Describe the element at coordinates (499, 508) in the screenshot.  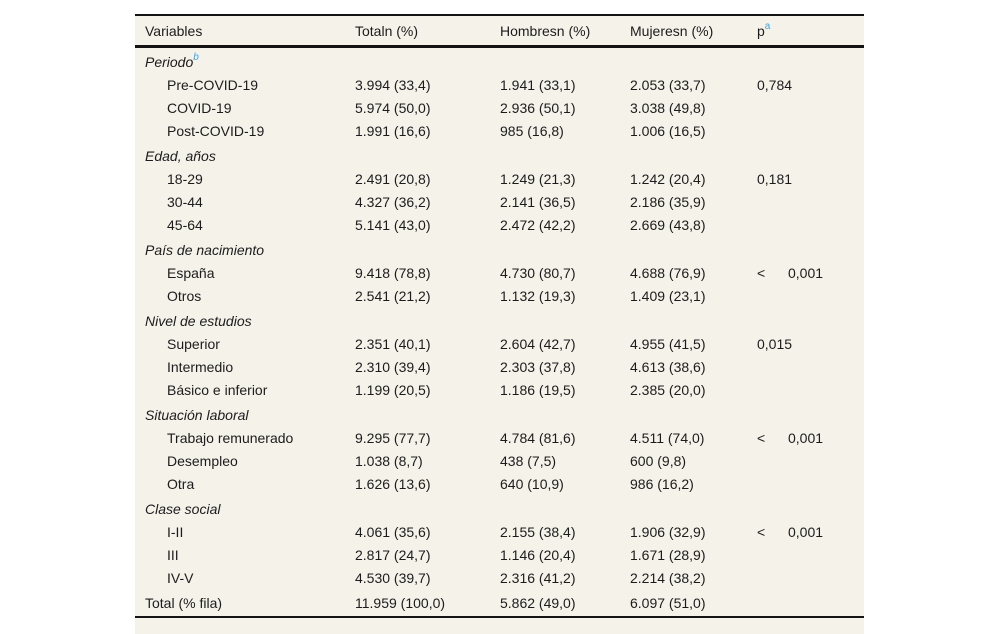
I see `section-row: Clase social` at that location.